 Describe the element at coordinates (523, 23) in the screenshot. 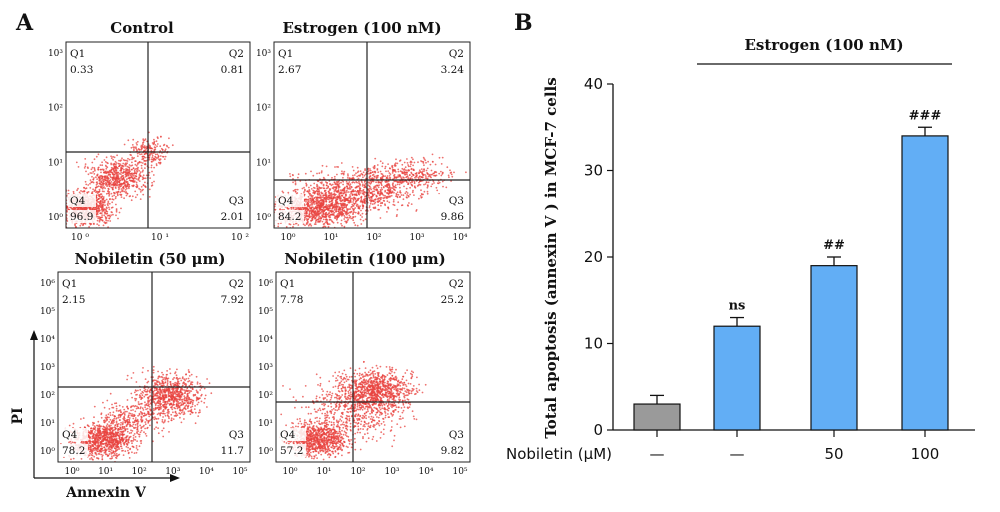

I see `panel-b-letter: B` at that location.